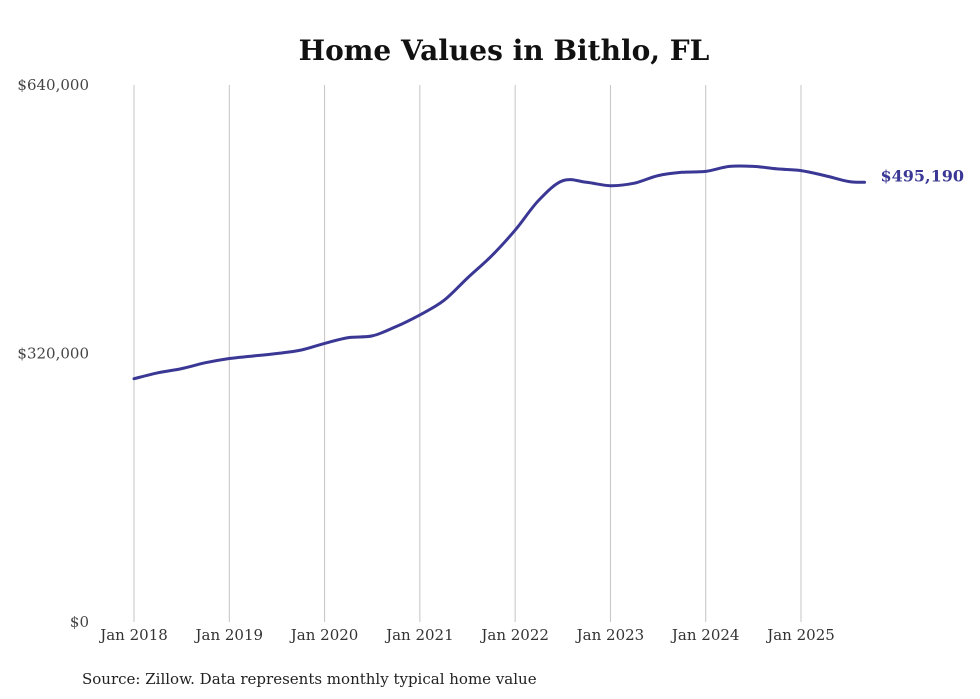 This screenshot has width=980, height=699. I want to click on x-tick-label: Jan 2021, so click(419, 635).